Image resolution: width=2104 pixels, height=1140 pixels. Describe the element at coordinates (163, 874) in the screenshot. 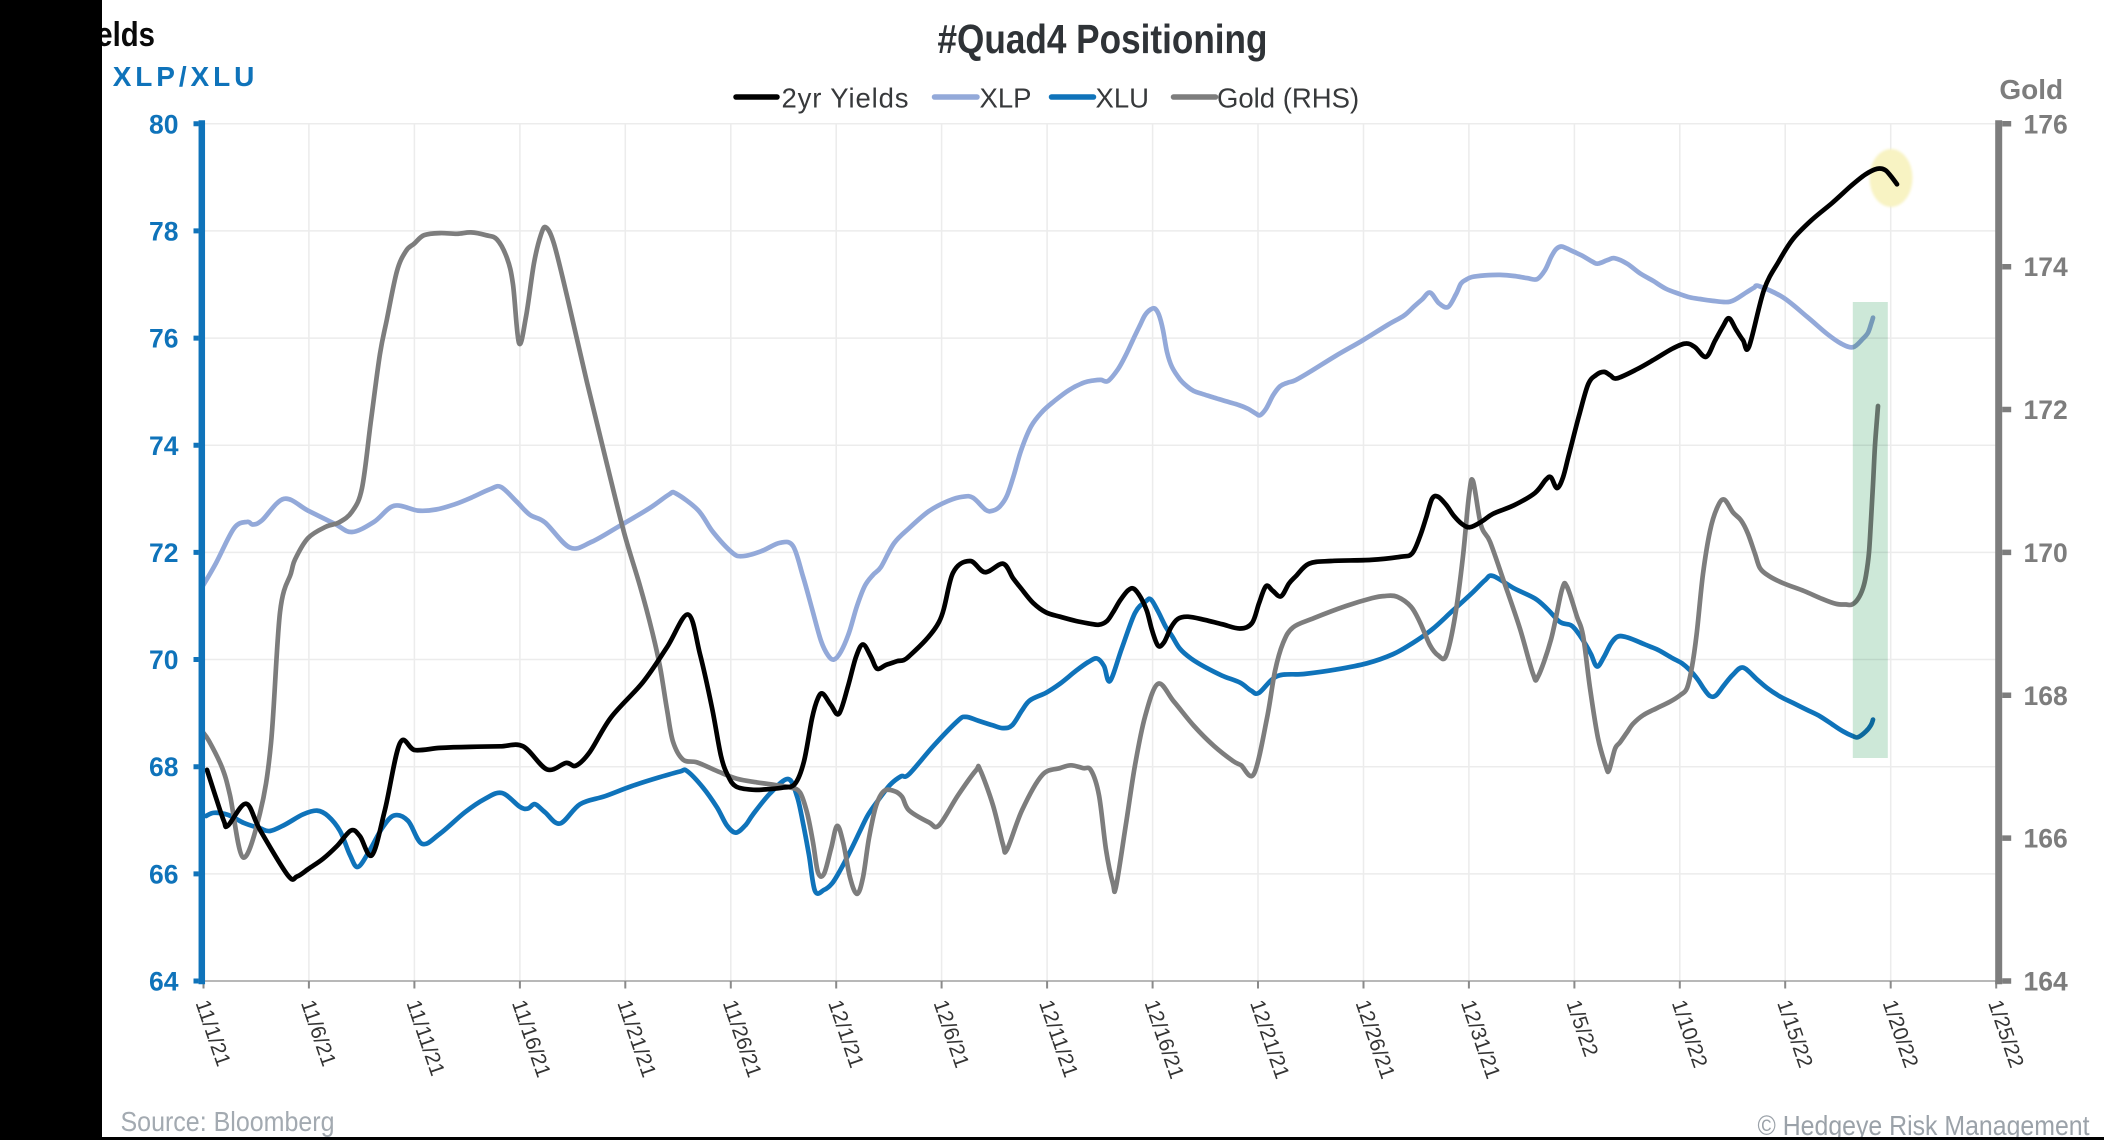

I see `svg-text: 66` at that location.